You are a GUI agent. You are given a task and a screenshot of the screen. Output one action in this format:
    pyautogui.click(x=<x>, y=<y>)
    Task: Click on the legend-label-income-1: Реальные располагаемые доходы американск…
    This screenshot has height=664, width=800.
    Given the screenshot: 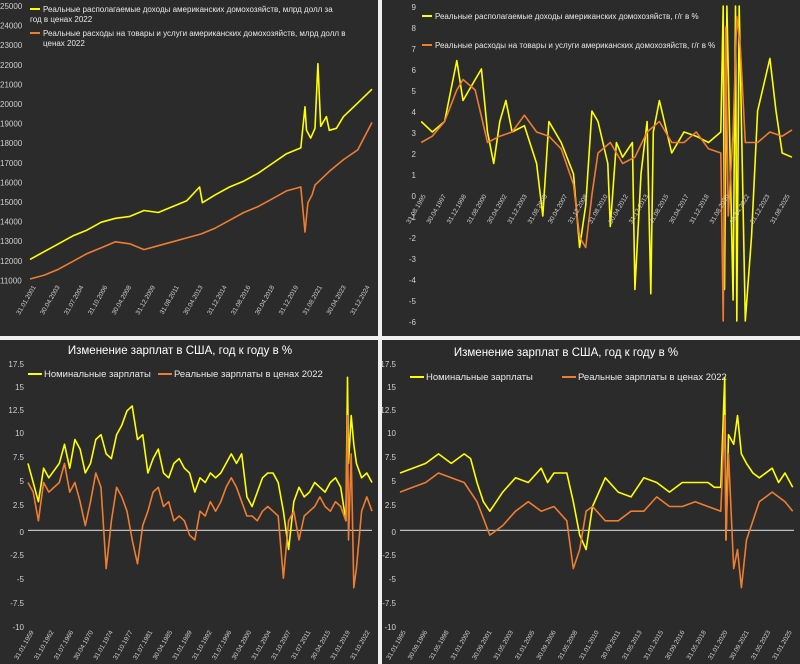 What is the action you would take?
    pyautogui.click(x=188, y=9)
    